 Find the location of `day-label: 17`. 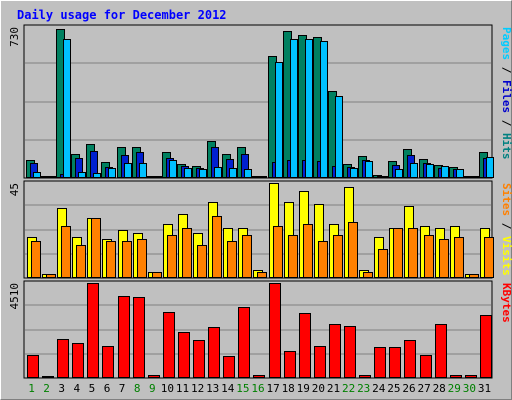

day-label: 17 is located at coordinates (272, 388).